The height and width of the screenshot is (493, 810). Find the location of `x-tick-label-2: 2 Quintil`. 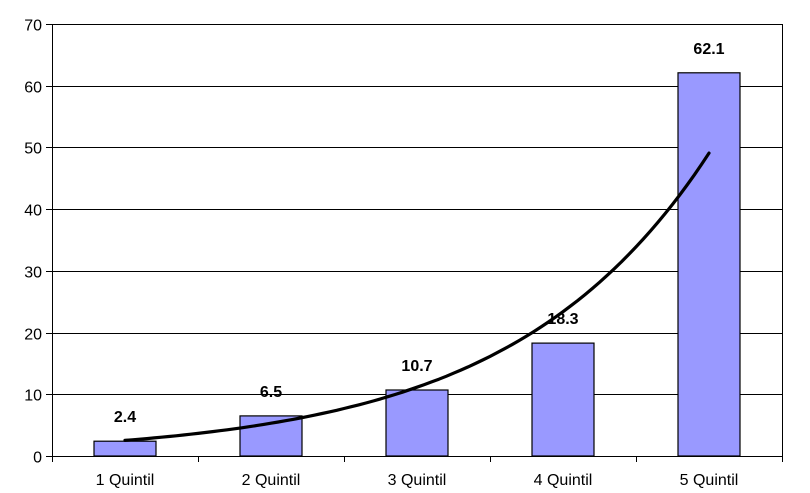

x-tick-label-2: 2 Quintil is located at coordinates (271, 480).